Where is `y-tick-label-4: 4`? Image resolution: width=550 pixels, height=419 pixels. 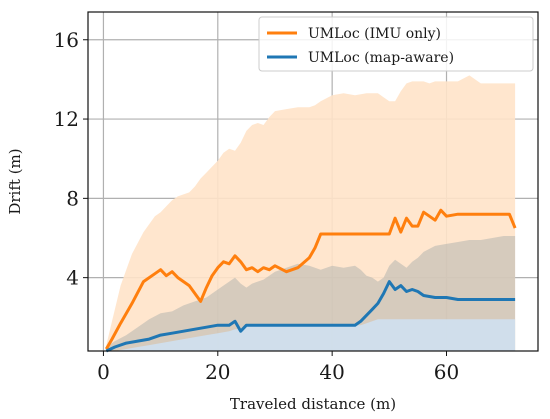 y-tick-label-4: 4 is located at coordinates (72, 278).